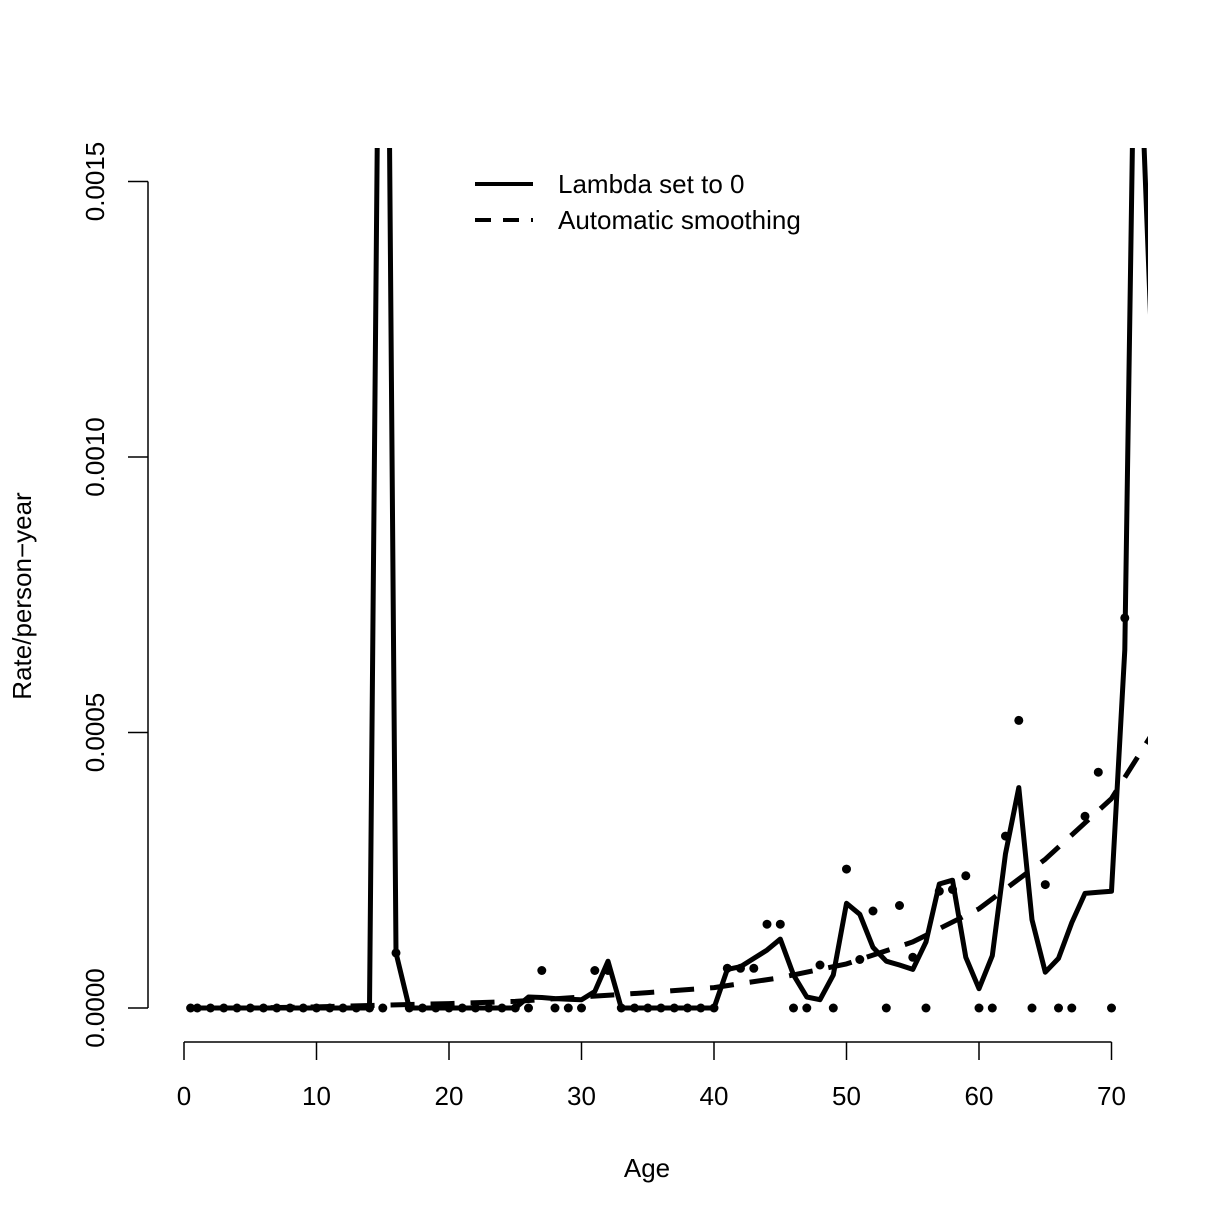 The width and height of the screenshot is (1225, 1225). What do you see at coordinates (679, 220) in the screenshot?
I see `legend-label-dashed: Automatic smoothing` at bounding box center [679, 220].